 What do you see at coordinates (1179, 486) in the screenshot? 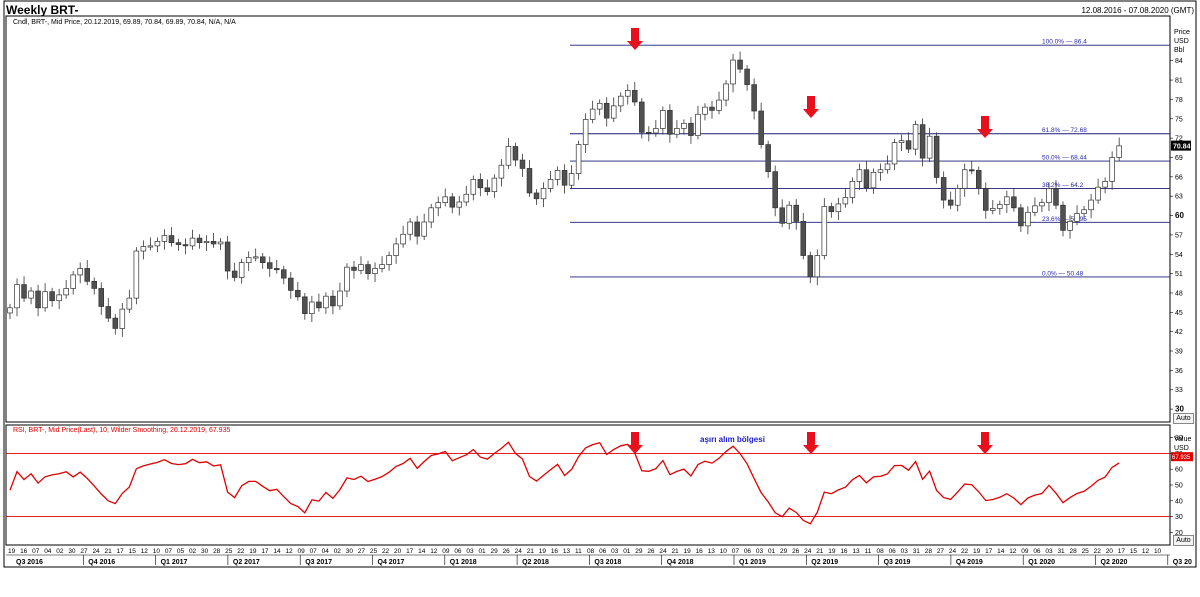
I see `rsi-tick-label: 50` at bounding box center [1179, 486].